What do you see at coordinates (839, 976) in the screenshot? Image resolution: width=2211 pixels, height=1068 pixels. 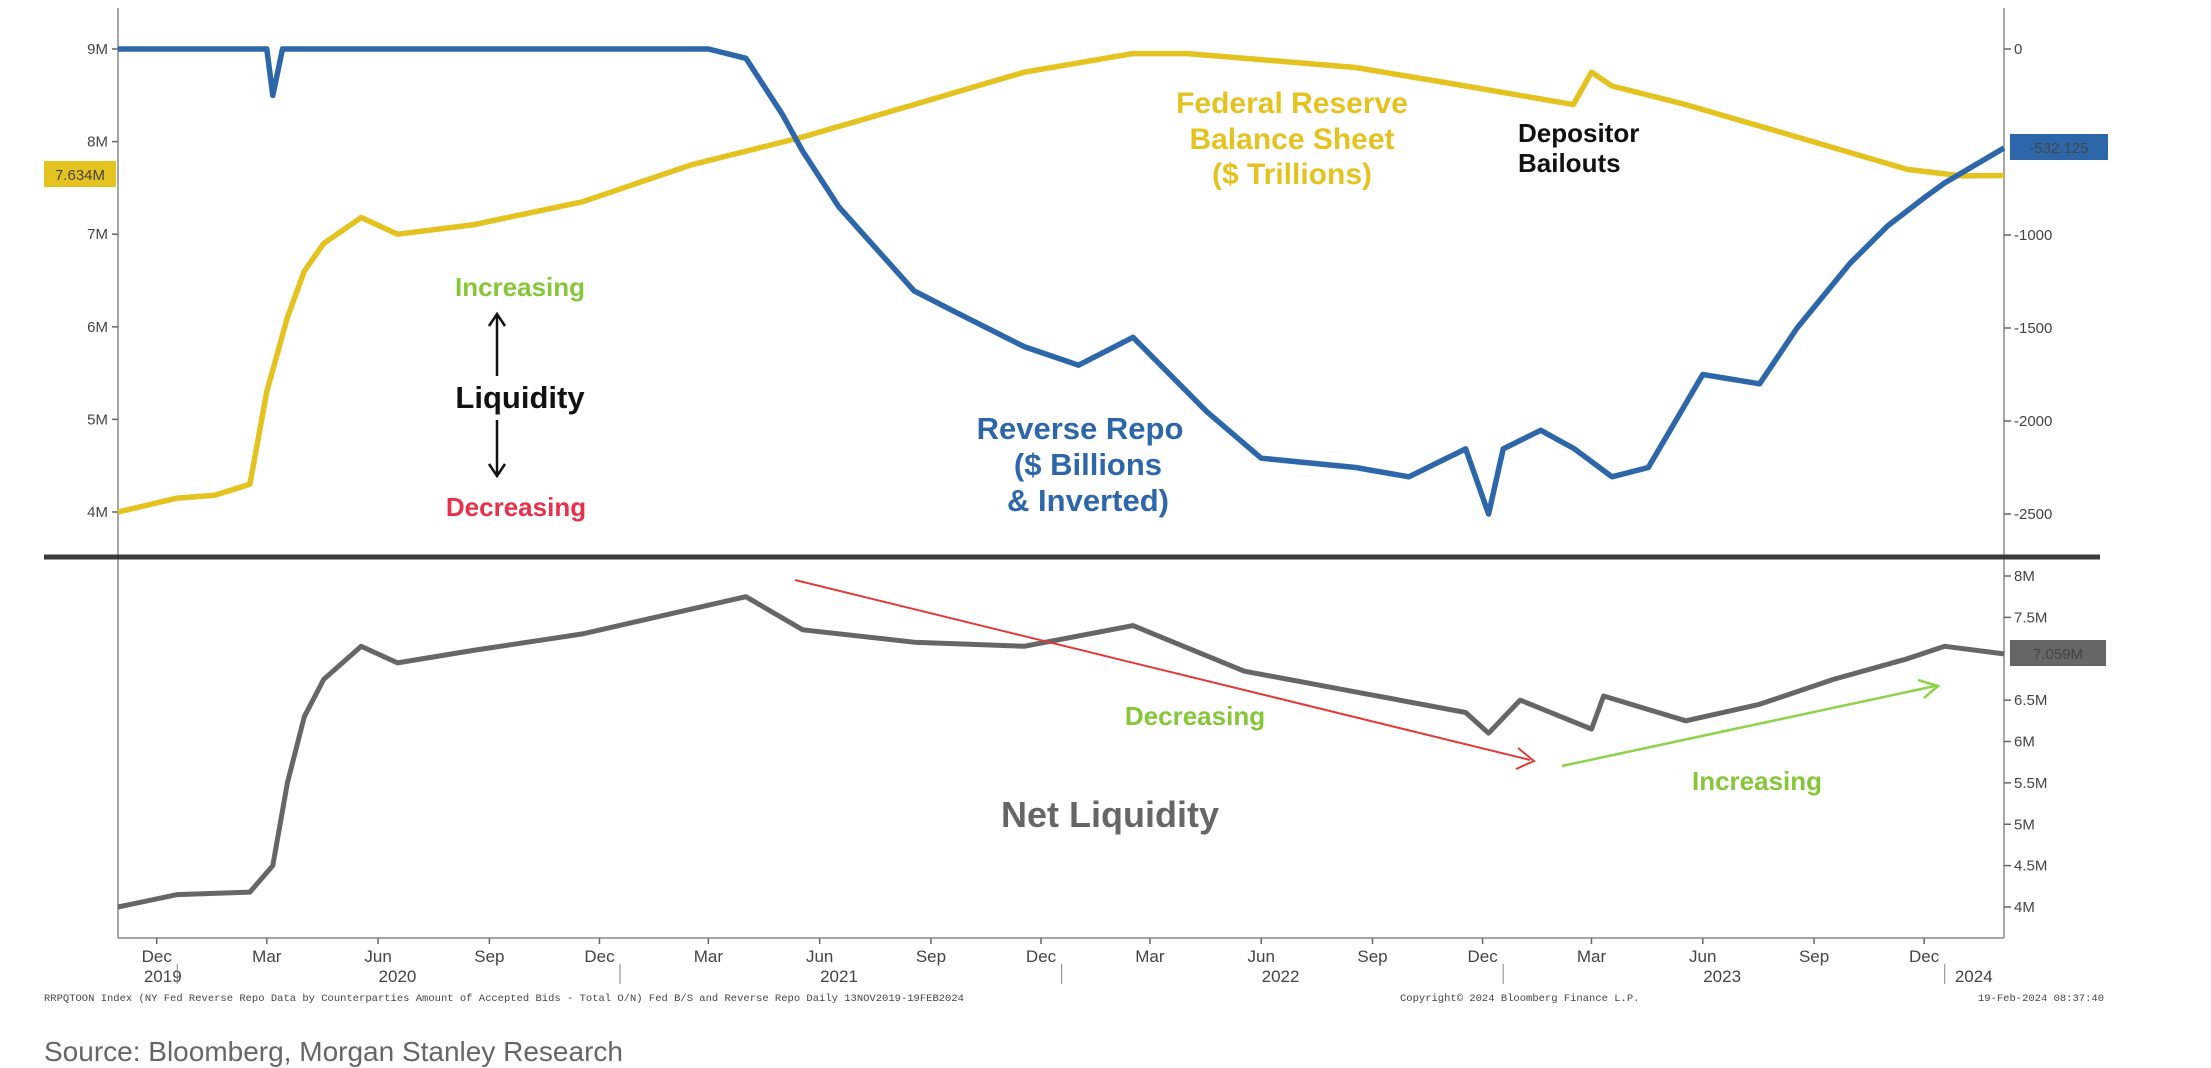 I see `x-year-label: 2021` at bounding box center [839, 976].